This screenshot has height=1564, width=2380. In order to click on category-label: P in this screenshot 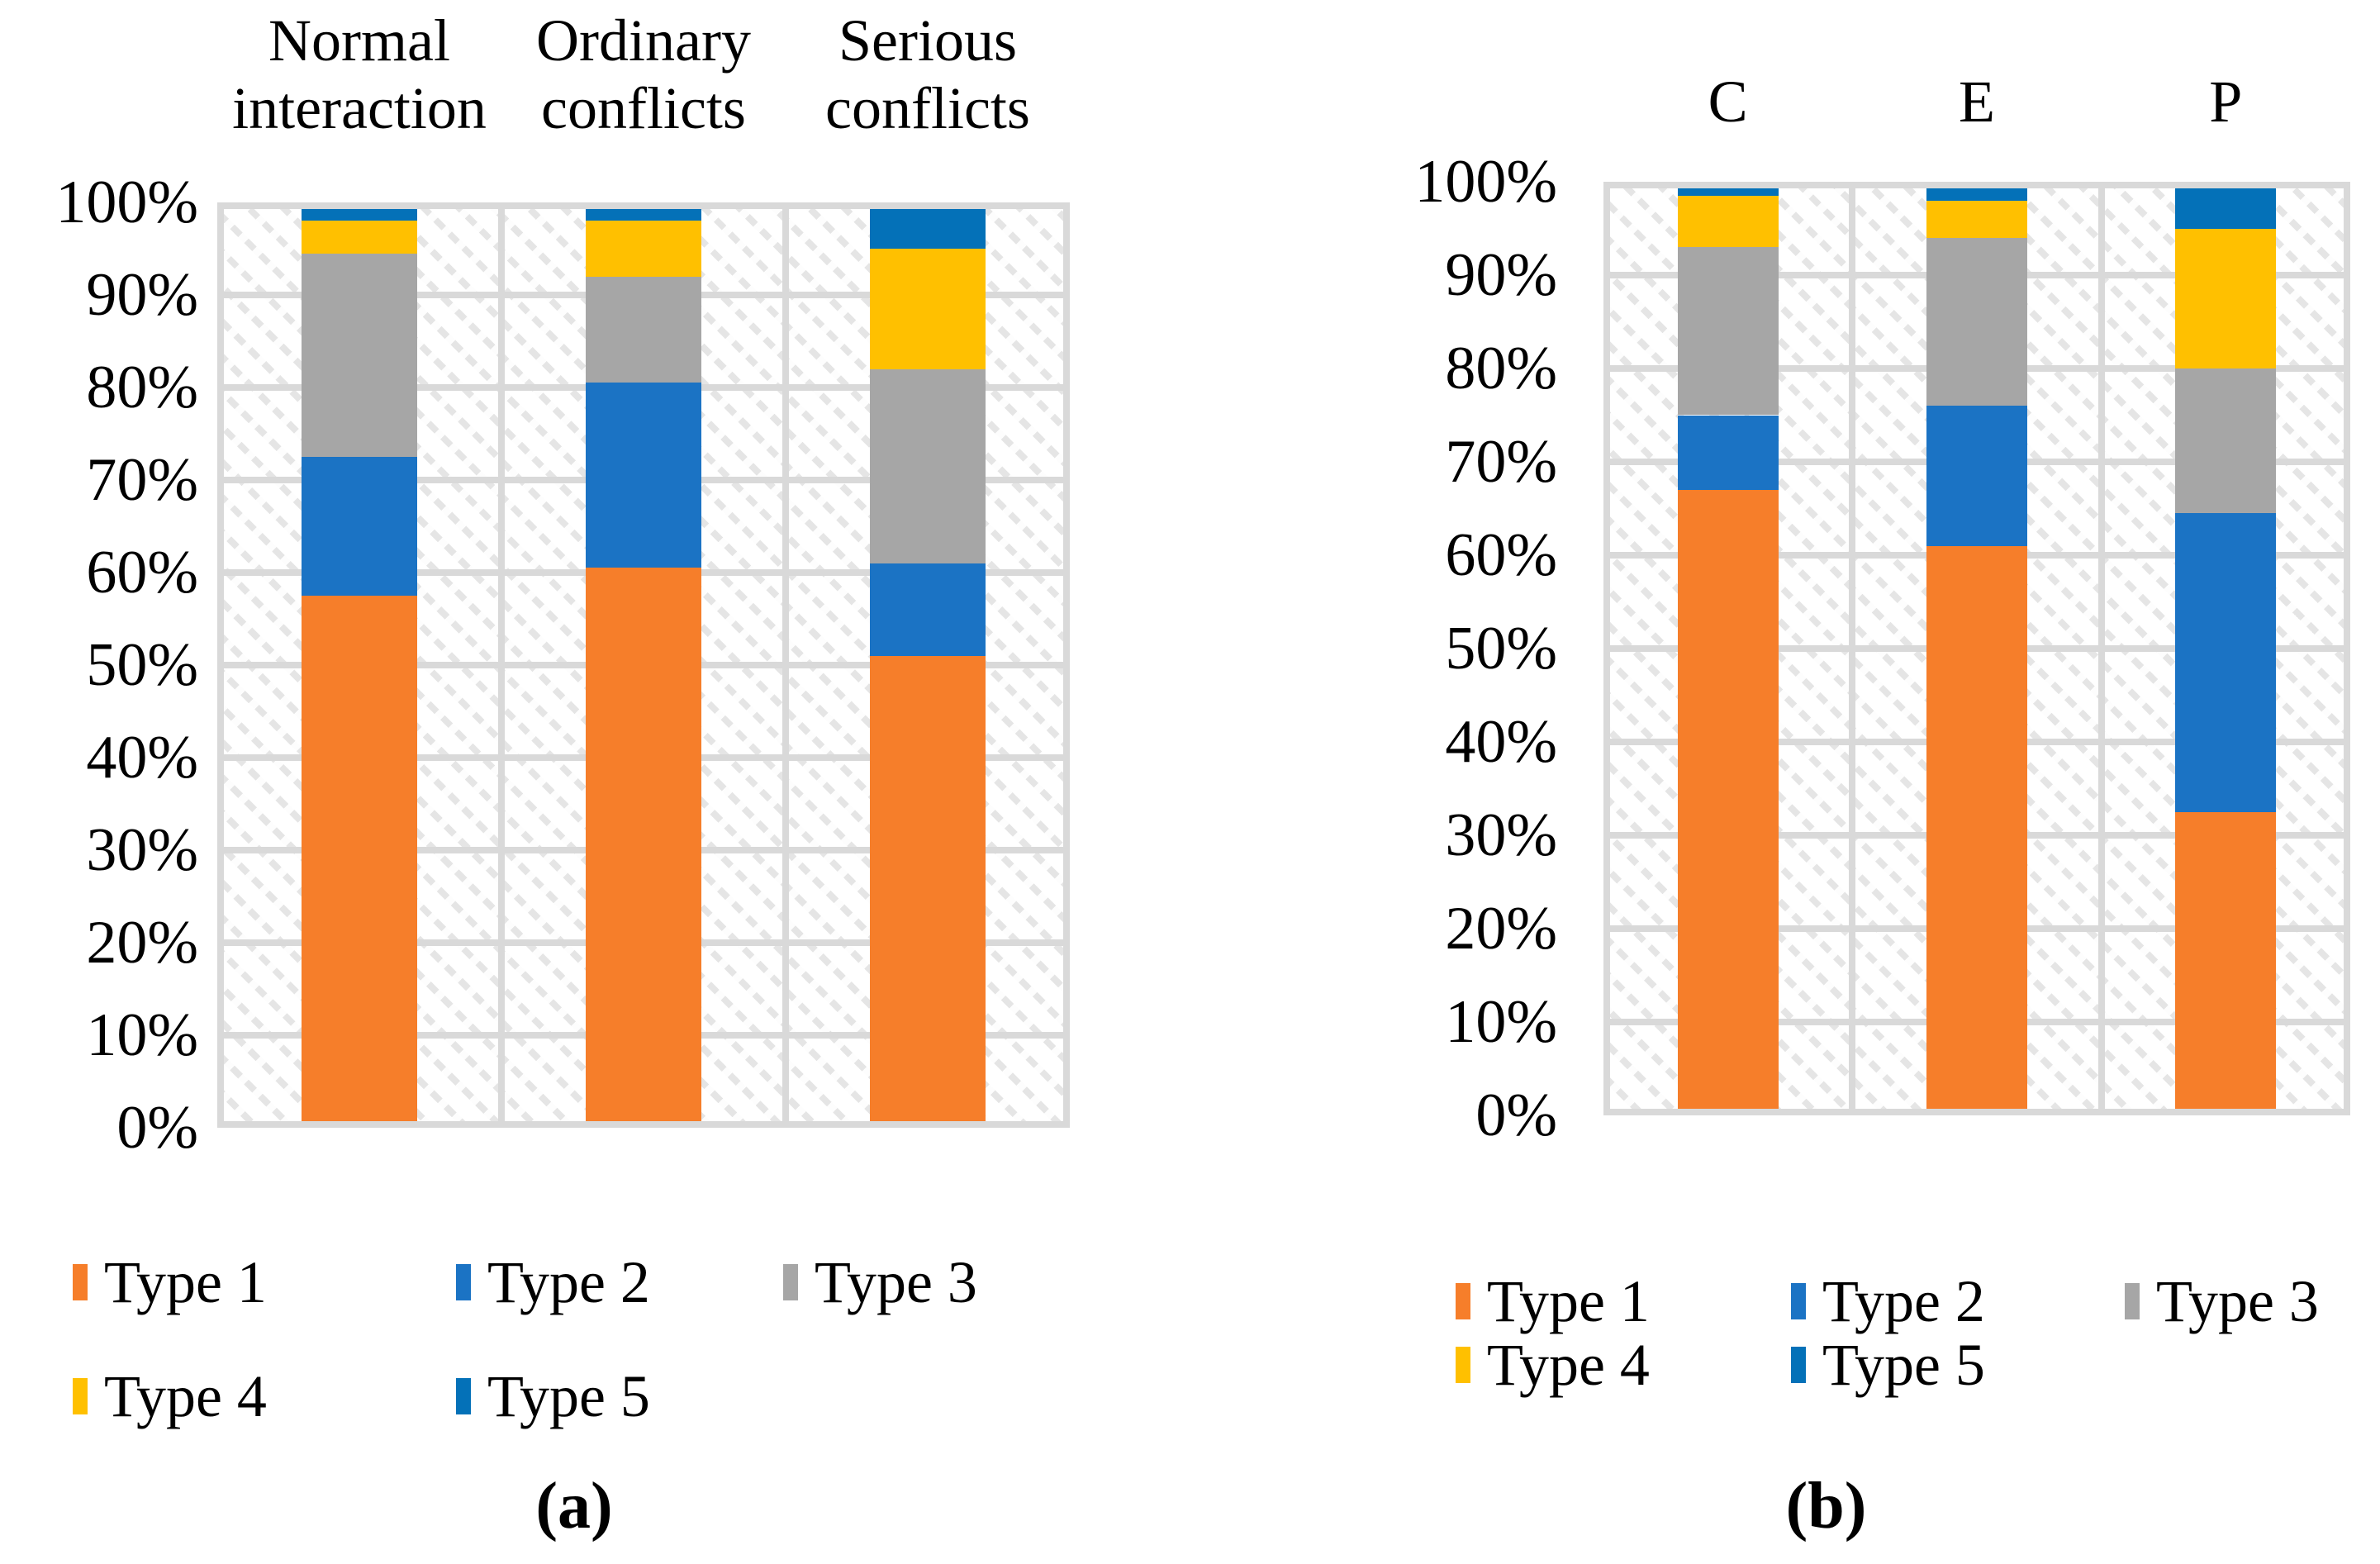, I will do `click(2226, 102)`.